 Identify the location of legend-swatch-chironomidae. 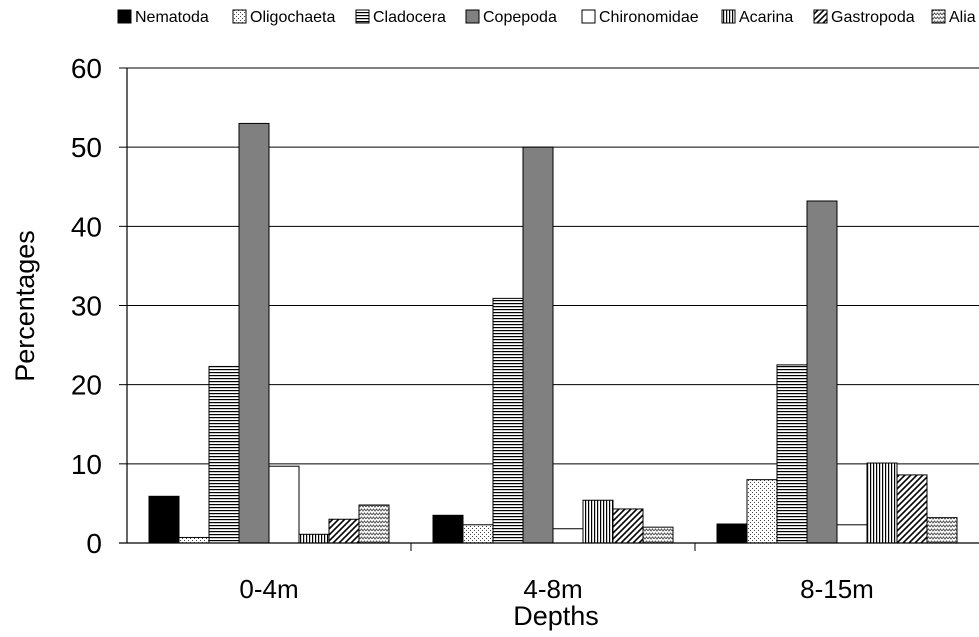
(588, 16).